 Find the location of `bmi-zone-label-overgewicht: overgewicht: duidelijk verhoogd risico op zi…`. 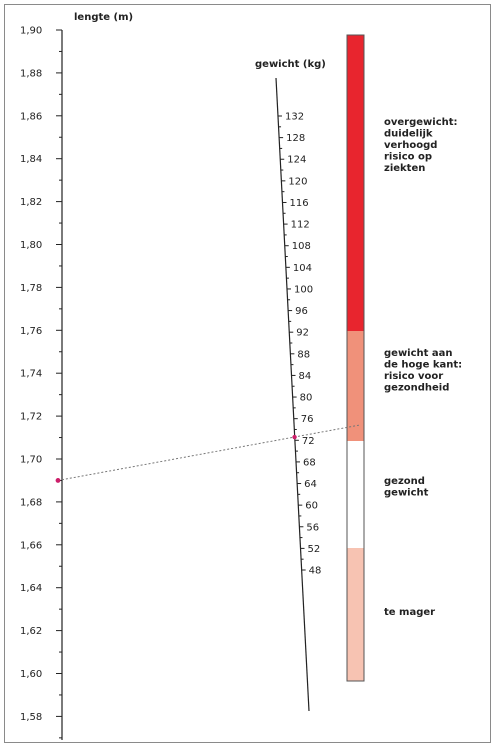

bmi-zone-label-overgewicht: overgewicht: duidelijk verhoogd risico op zi… is located at coordinates (421, 145).